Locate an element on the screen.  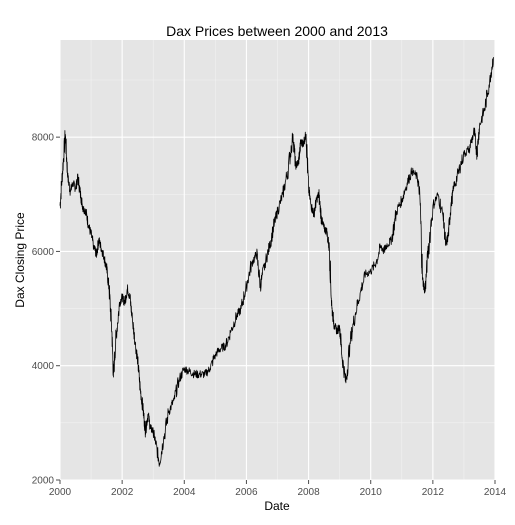
y-tick-label: 4000 is located at coordinates (43, 366).